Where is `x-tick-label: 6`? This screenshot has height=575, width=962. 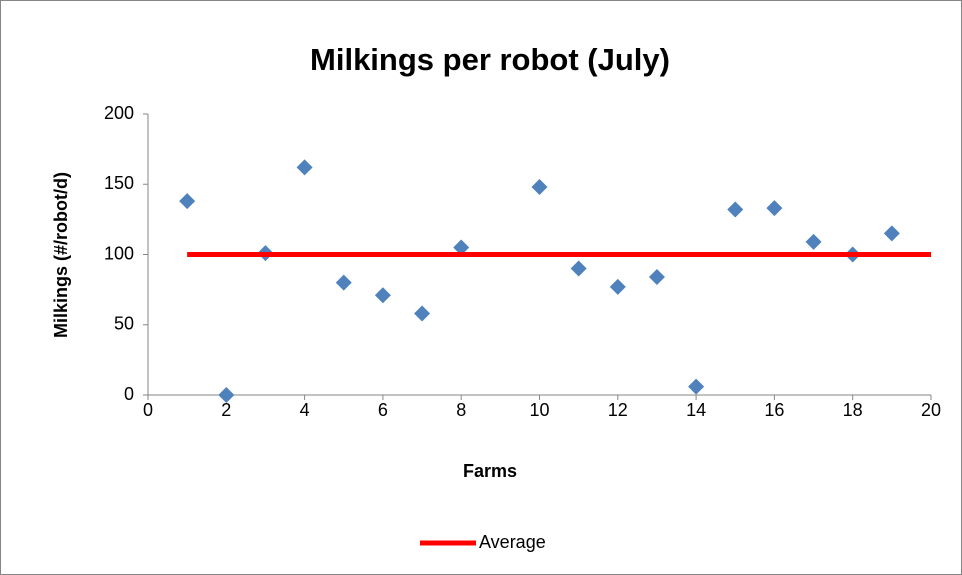 x-tick-label: 6 is located at coordinates (383, 410).